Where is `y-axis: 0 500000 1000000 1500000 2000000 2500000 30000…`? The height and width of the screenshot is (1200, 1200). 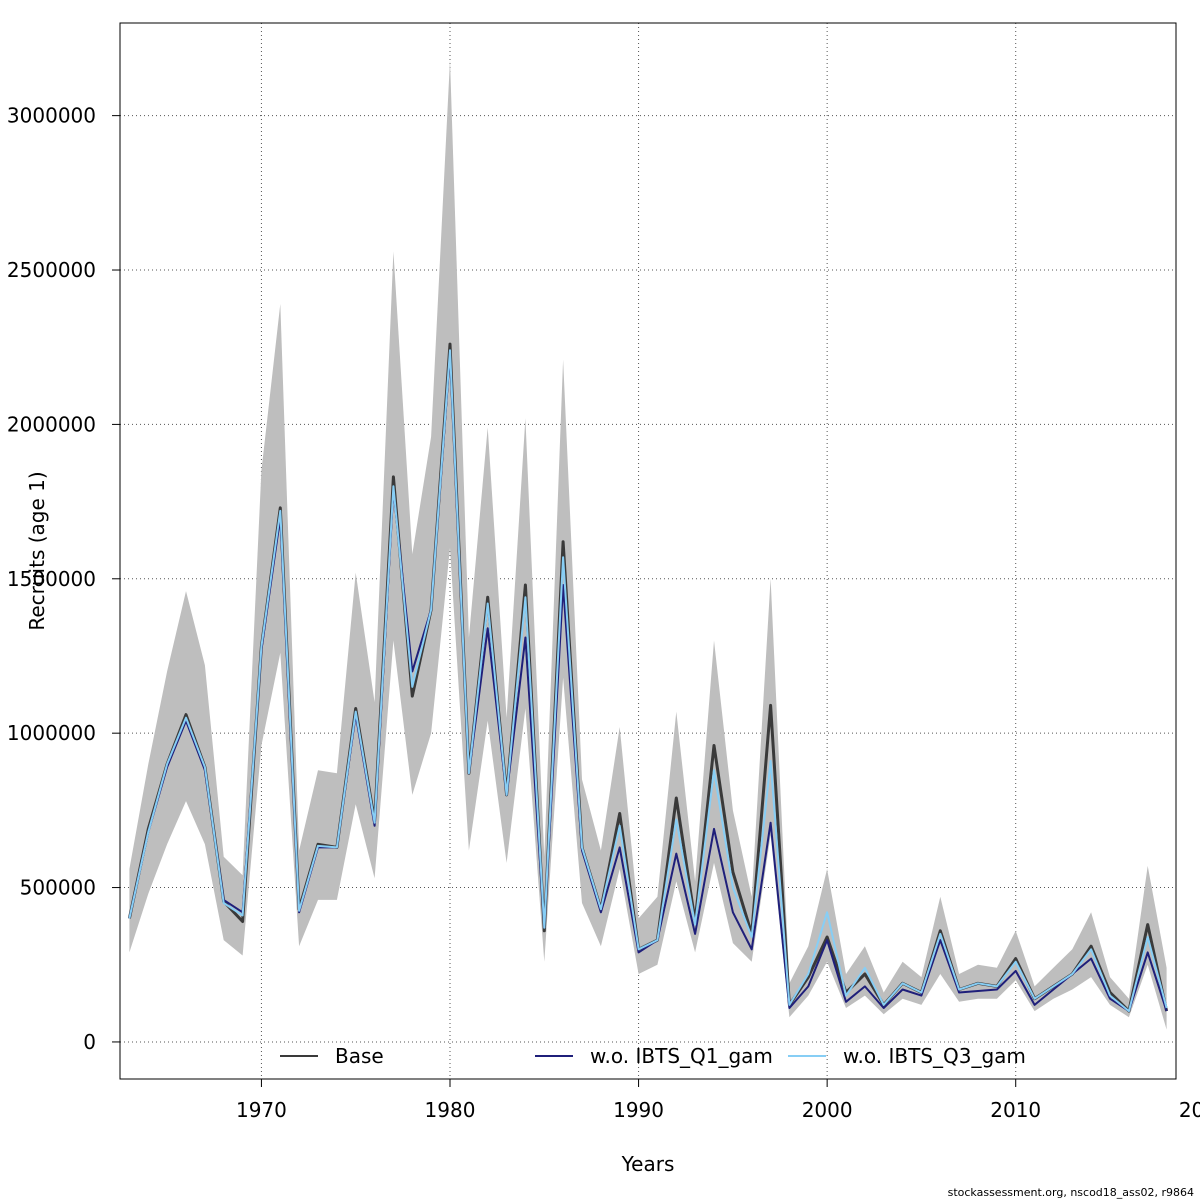 y-axis: 0 500000 1000000 1500000 2000000 2500000 30000… is located at coordinates (63, 579).